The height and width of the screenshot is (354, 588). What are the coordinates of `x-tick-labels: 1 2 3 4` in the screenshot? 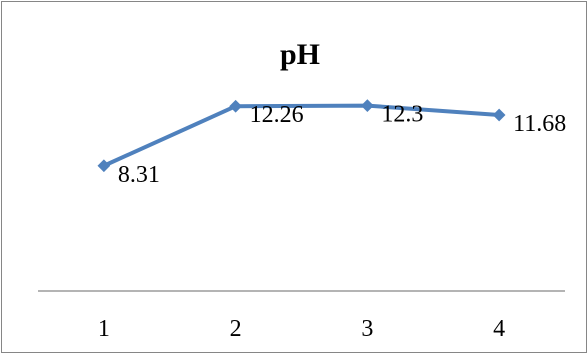 It's located at (301, 329).